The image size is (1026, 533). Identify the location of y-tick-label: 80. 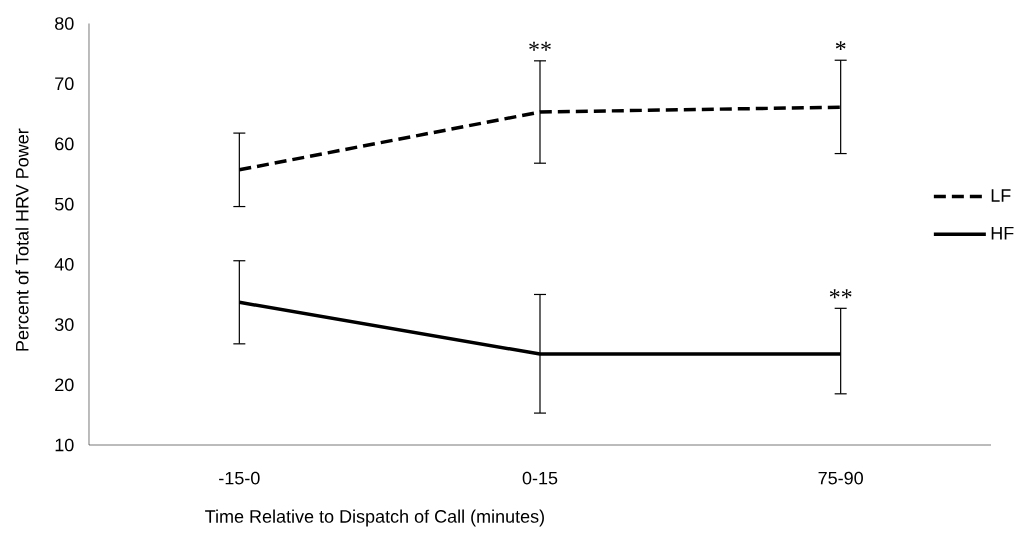
(64, 23).